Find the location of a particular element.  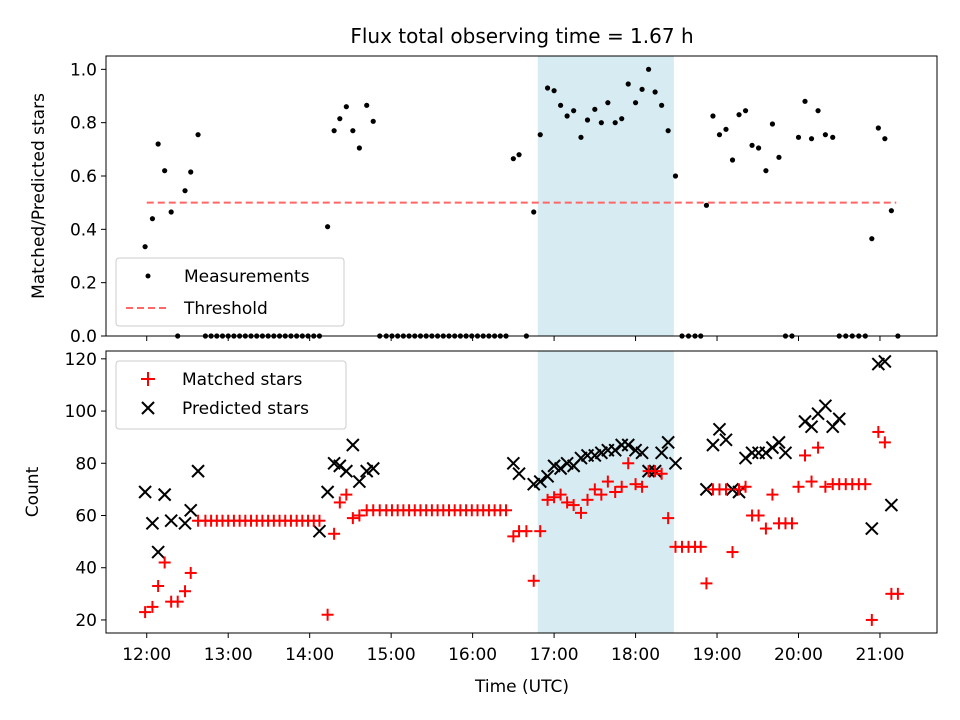

bottom-legend-box is located at coordinates (231, 395).